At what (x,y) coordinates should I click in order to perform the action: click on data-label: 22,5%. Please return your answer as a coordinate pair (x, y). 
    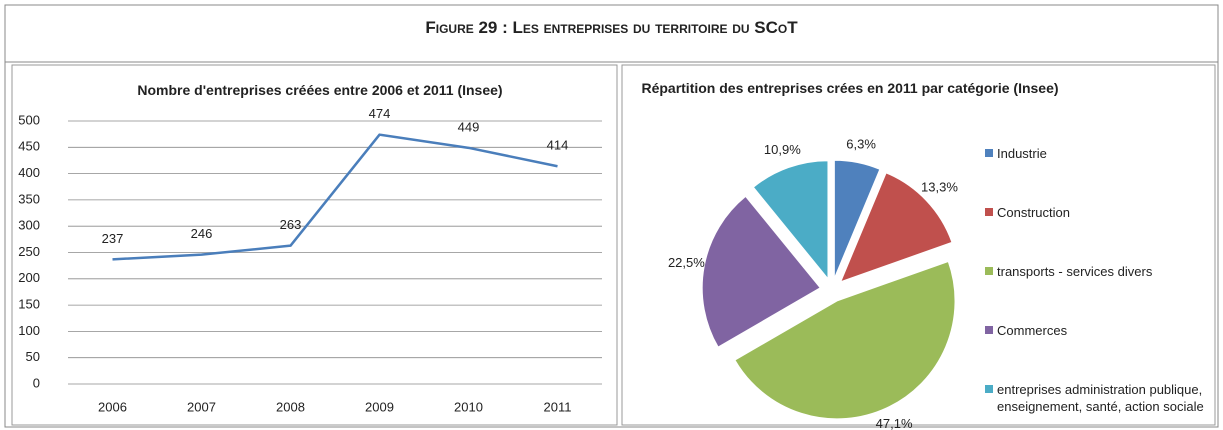
    Looking at the image, I should click on (686, 262).